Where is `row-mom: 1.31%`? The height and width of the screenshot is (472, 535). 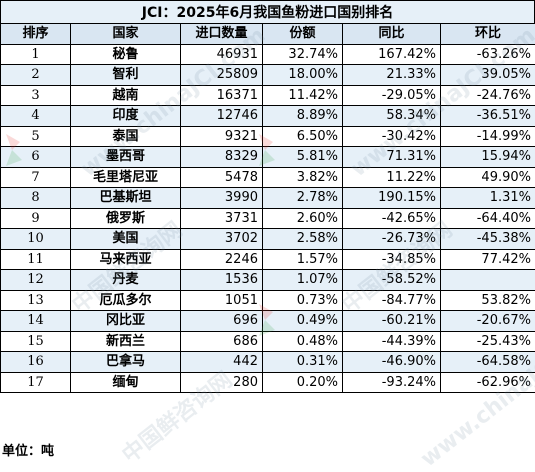
row-mom: 1.31% is located at coordinates (488, 198).